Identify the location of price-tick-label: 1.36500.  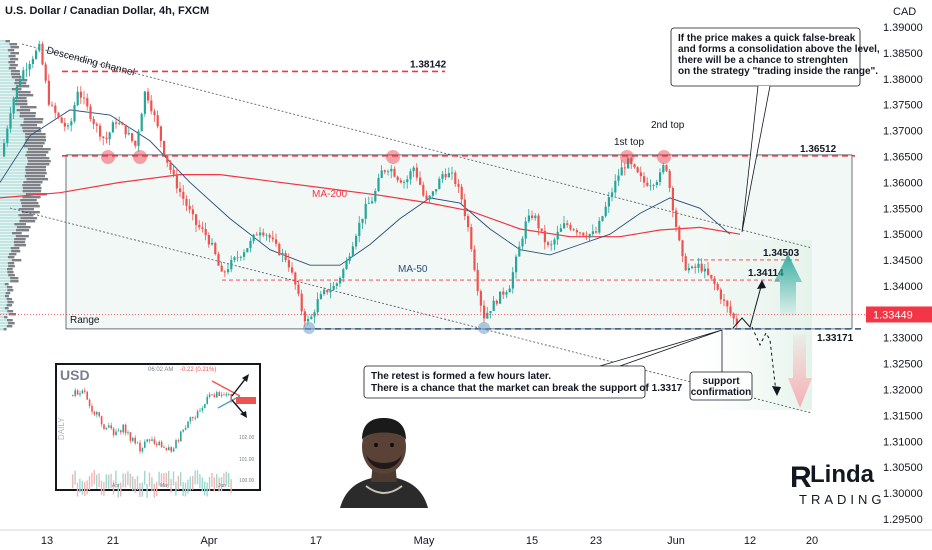
(903, 157).